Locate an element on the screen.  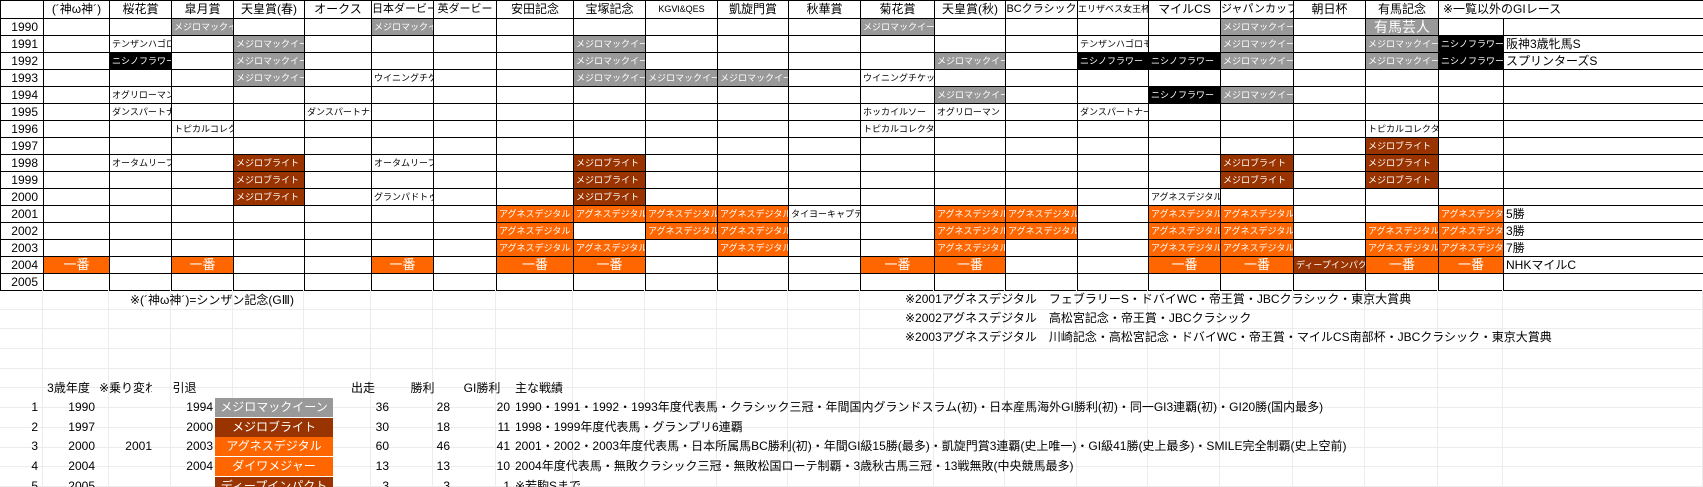
cell-2004-arc is located at coordinates (753, 265).